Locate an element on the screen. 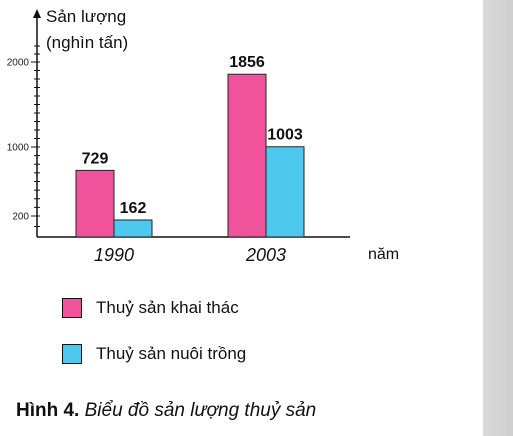 Image resolution: width=513 pixels, height=436 pixels. y-axis-label-line1: Sản lượng is located at coordinates (86, 16).